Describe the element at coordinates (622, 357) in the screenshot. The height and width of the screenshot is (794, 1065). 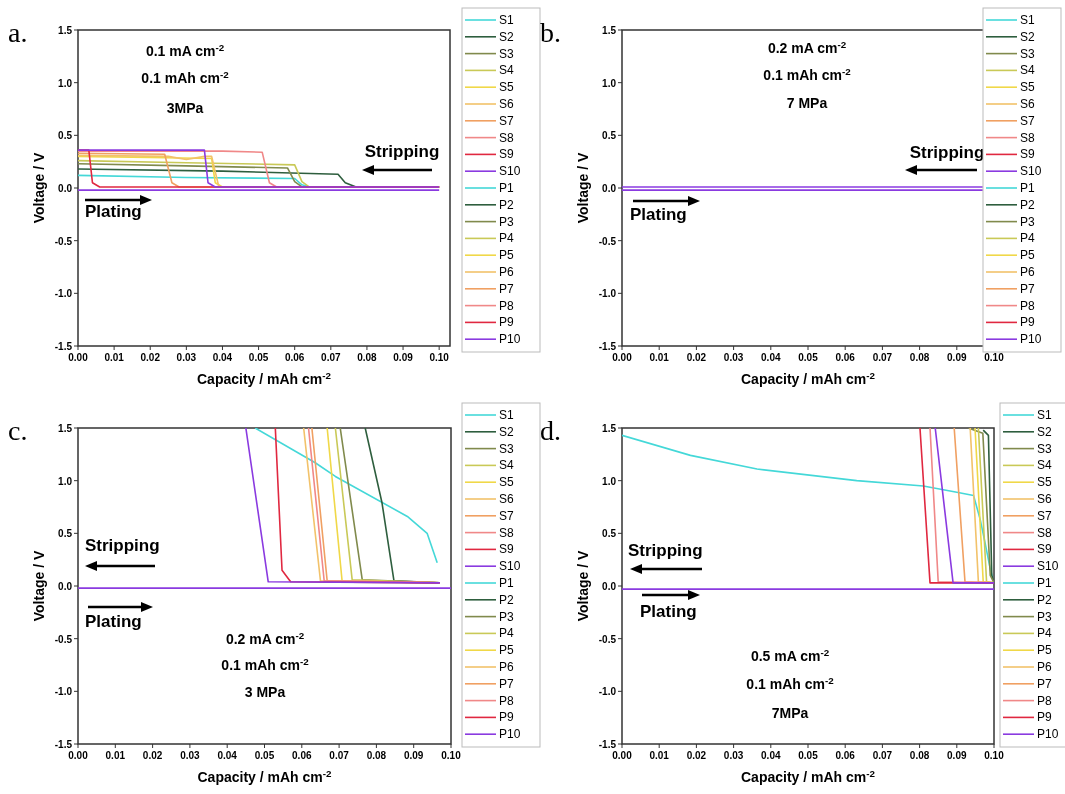
I see `x-tick-label: 0.00` at that location.